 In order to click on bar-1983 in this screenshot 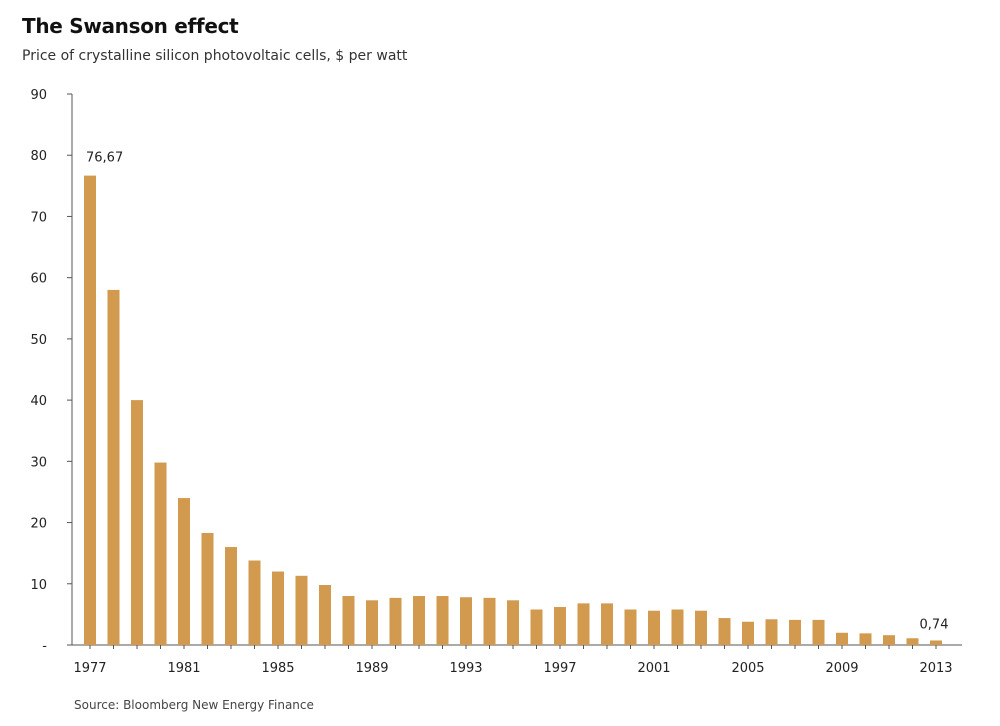, I will do `click(231, 596)`.